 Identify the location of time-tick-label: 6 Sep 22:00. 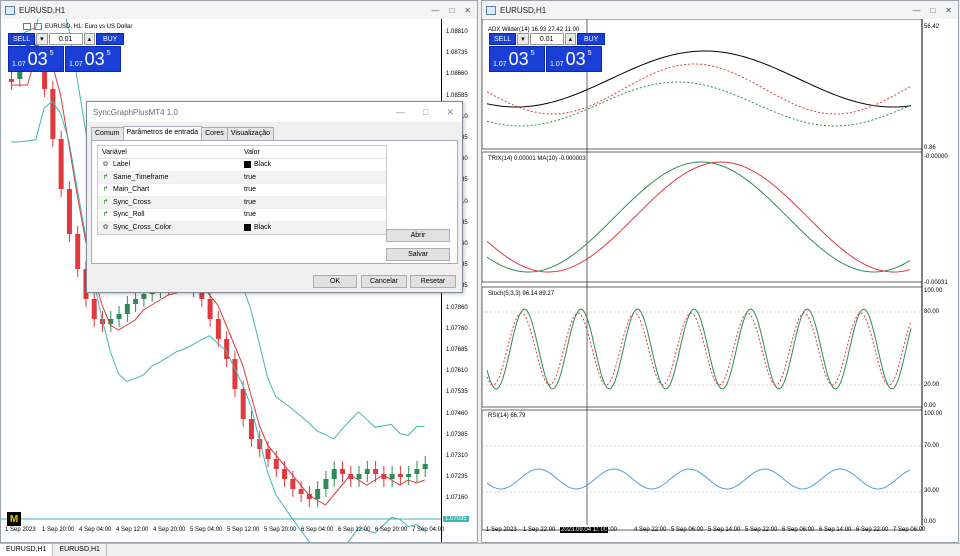
(872, 530).